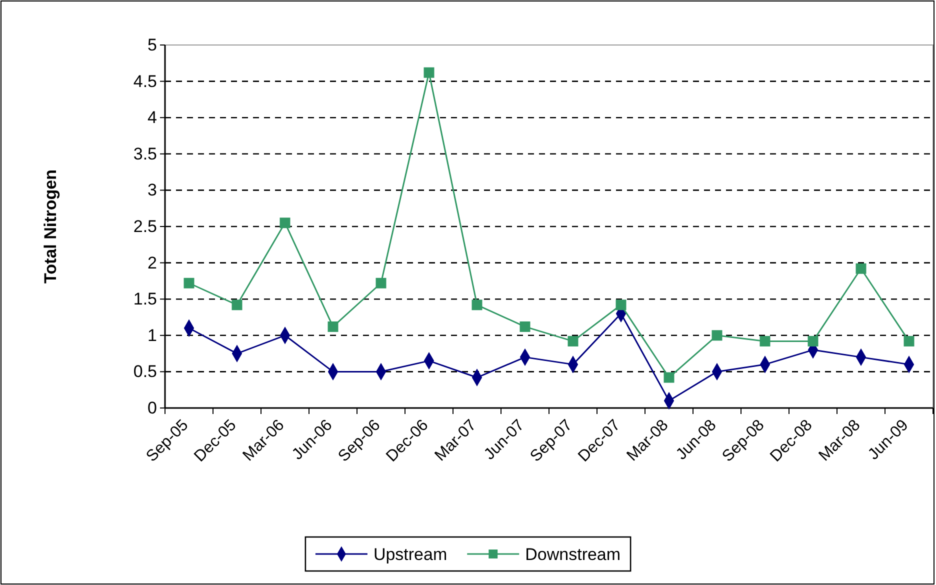  What do you see at coordinates (145, 154) in the screenshot?
I see `y-tick-label: 3.5` at bounding box center [145, 154].